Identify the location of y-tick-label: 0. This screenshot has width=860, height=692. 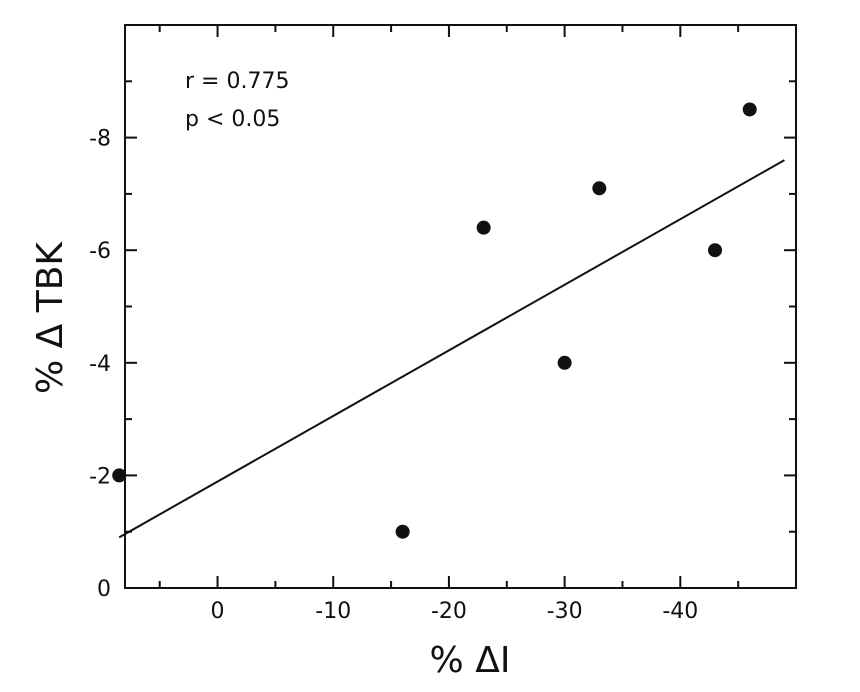
(104, 589).